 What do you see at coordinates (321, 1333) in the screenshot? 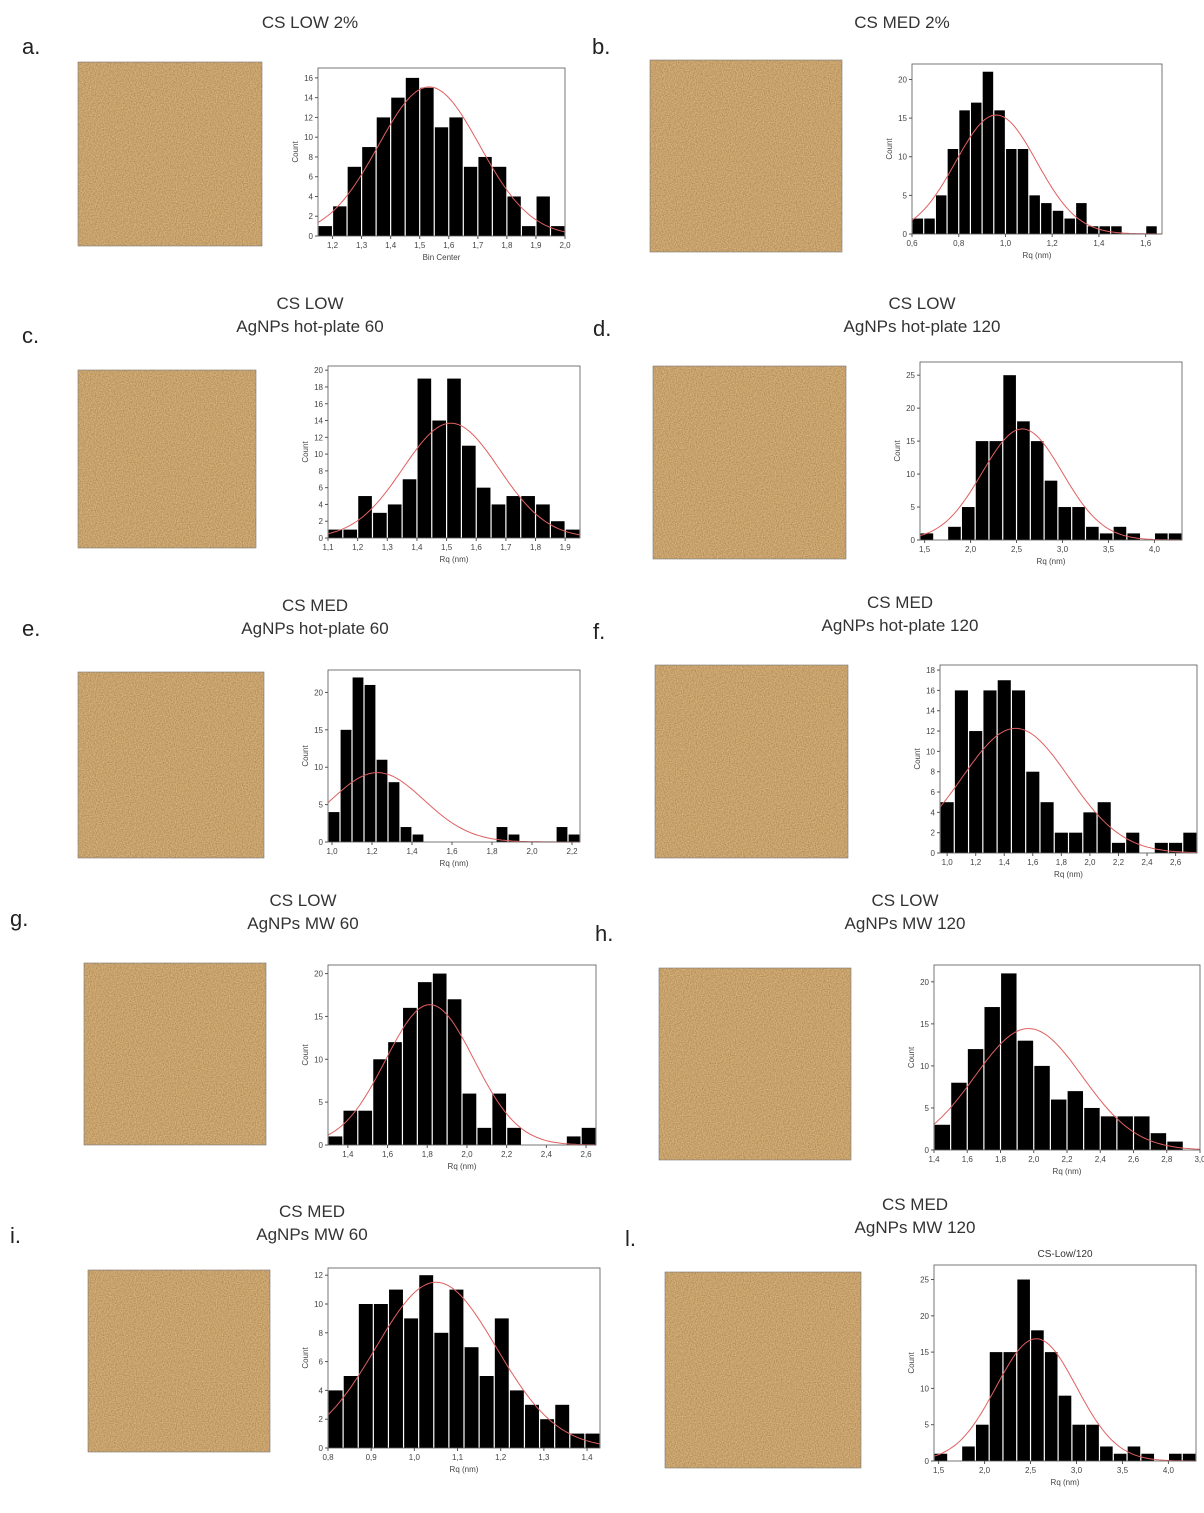
I see `y-tick-label: 8` at bounding box center [321, 1333].